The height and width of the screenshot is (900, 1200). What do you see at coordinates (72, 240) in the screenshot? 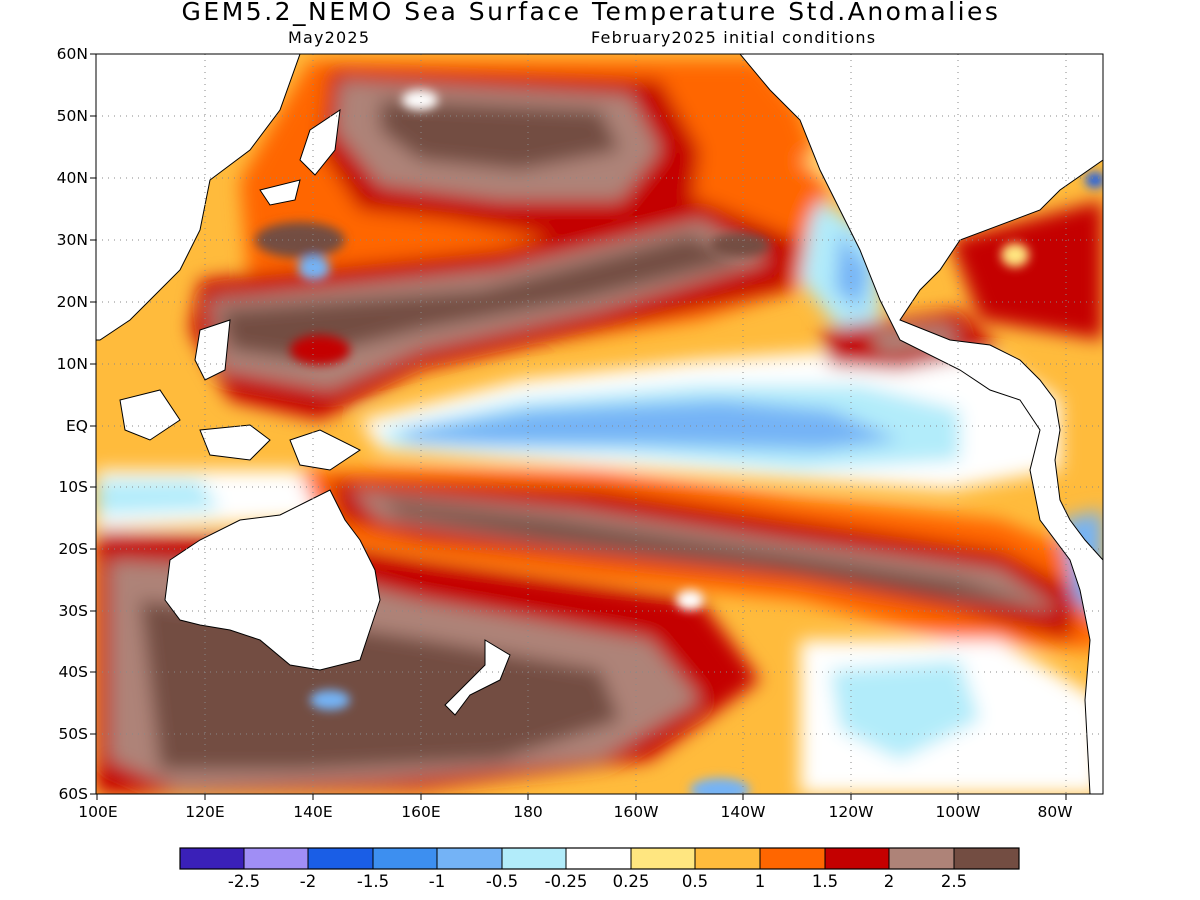
I see `lat-label: 30N` at bounding box center [72, 240].